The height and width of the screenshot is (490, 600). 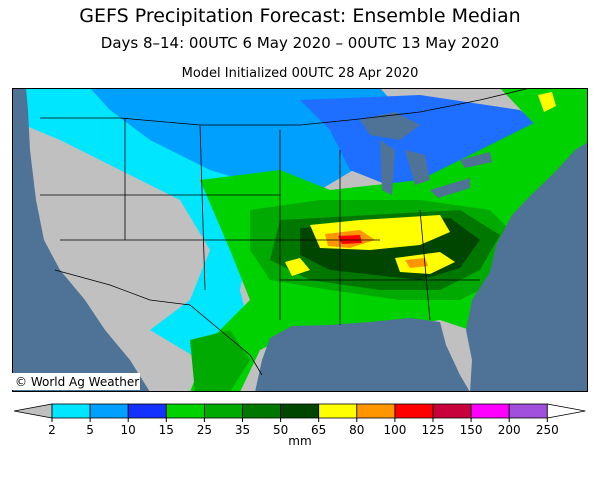 What do you see at coordinates (394, 430) in the screenshot?
I see `colorbar-tick-label: 100` at bounding box center [394, 430].